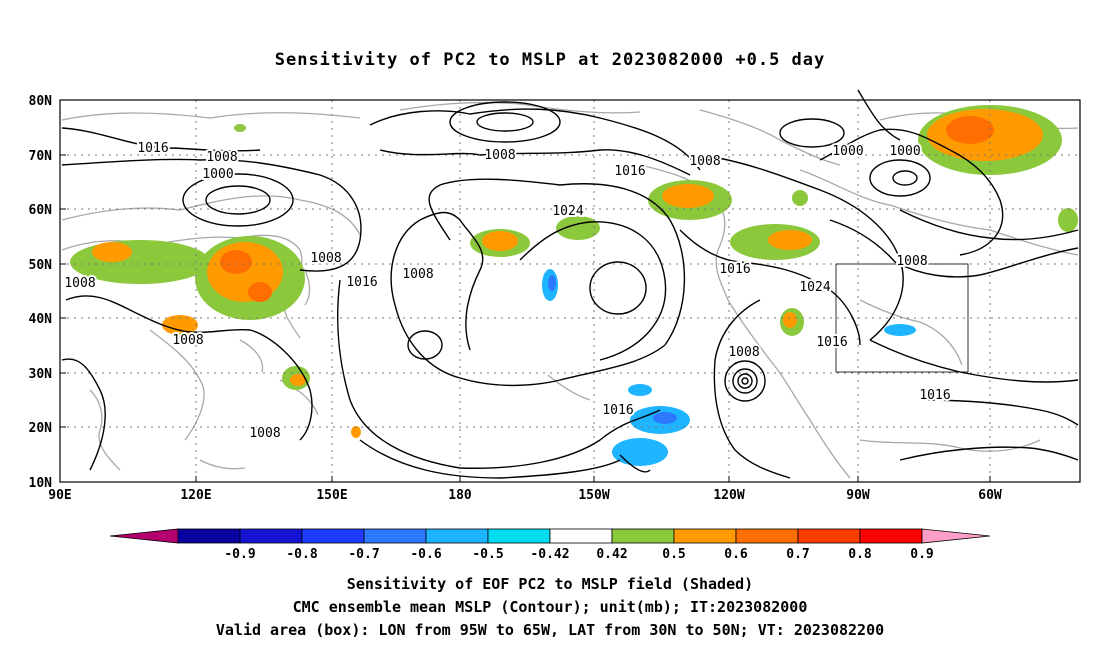 Image resolution: width=1100 pixels, height=650 pixels. What do you see at coordinates (728, 495) in the screenshot?
I see `lon-label: 120W` at bounding box center [728, 495].